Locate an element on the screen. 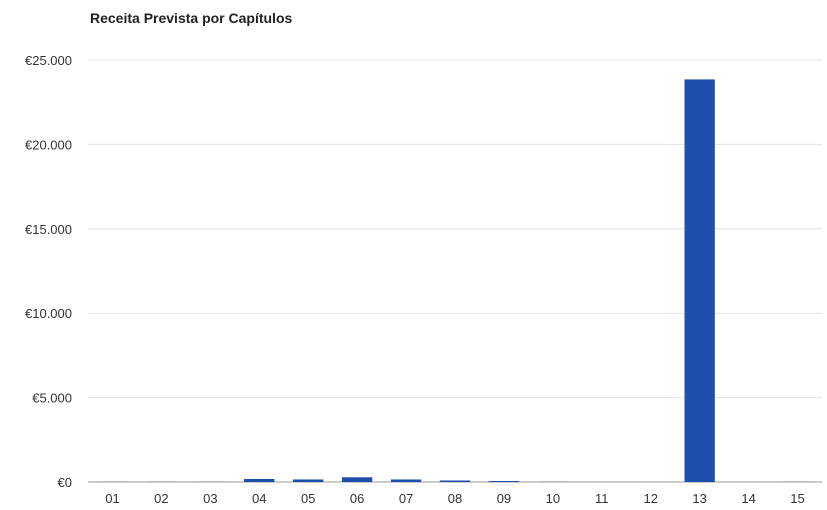 This screenshot has height=510, width=827. x-tick-label: 10 is located at coordinates (553, 498).